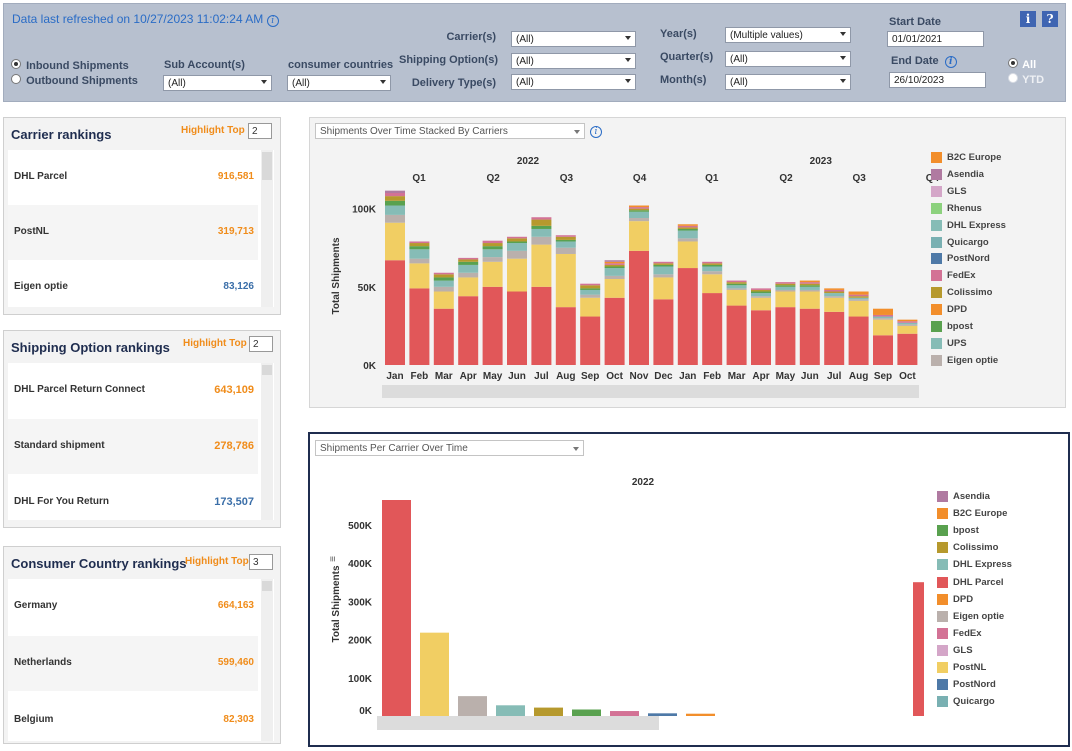 The width and height of the screenshot is (1072, 751). What do you see at coordinates (133, 177) in the screenshot?
I see `ranking-row: DHL Parcel 916,581` at bounding box center [133, 177].